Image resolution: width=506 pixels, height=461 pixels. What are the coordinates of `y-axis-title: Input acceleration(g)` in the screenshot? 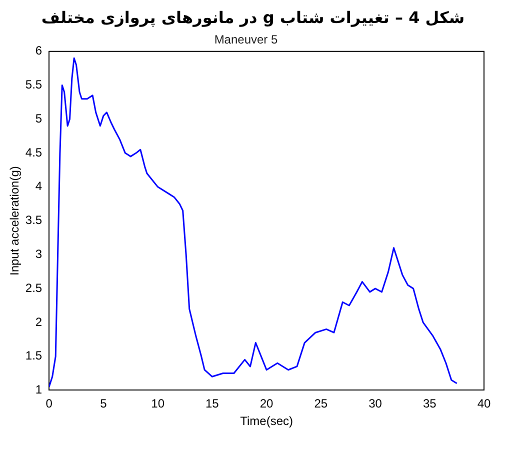 It's located at (15, 221).